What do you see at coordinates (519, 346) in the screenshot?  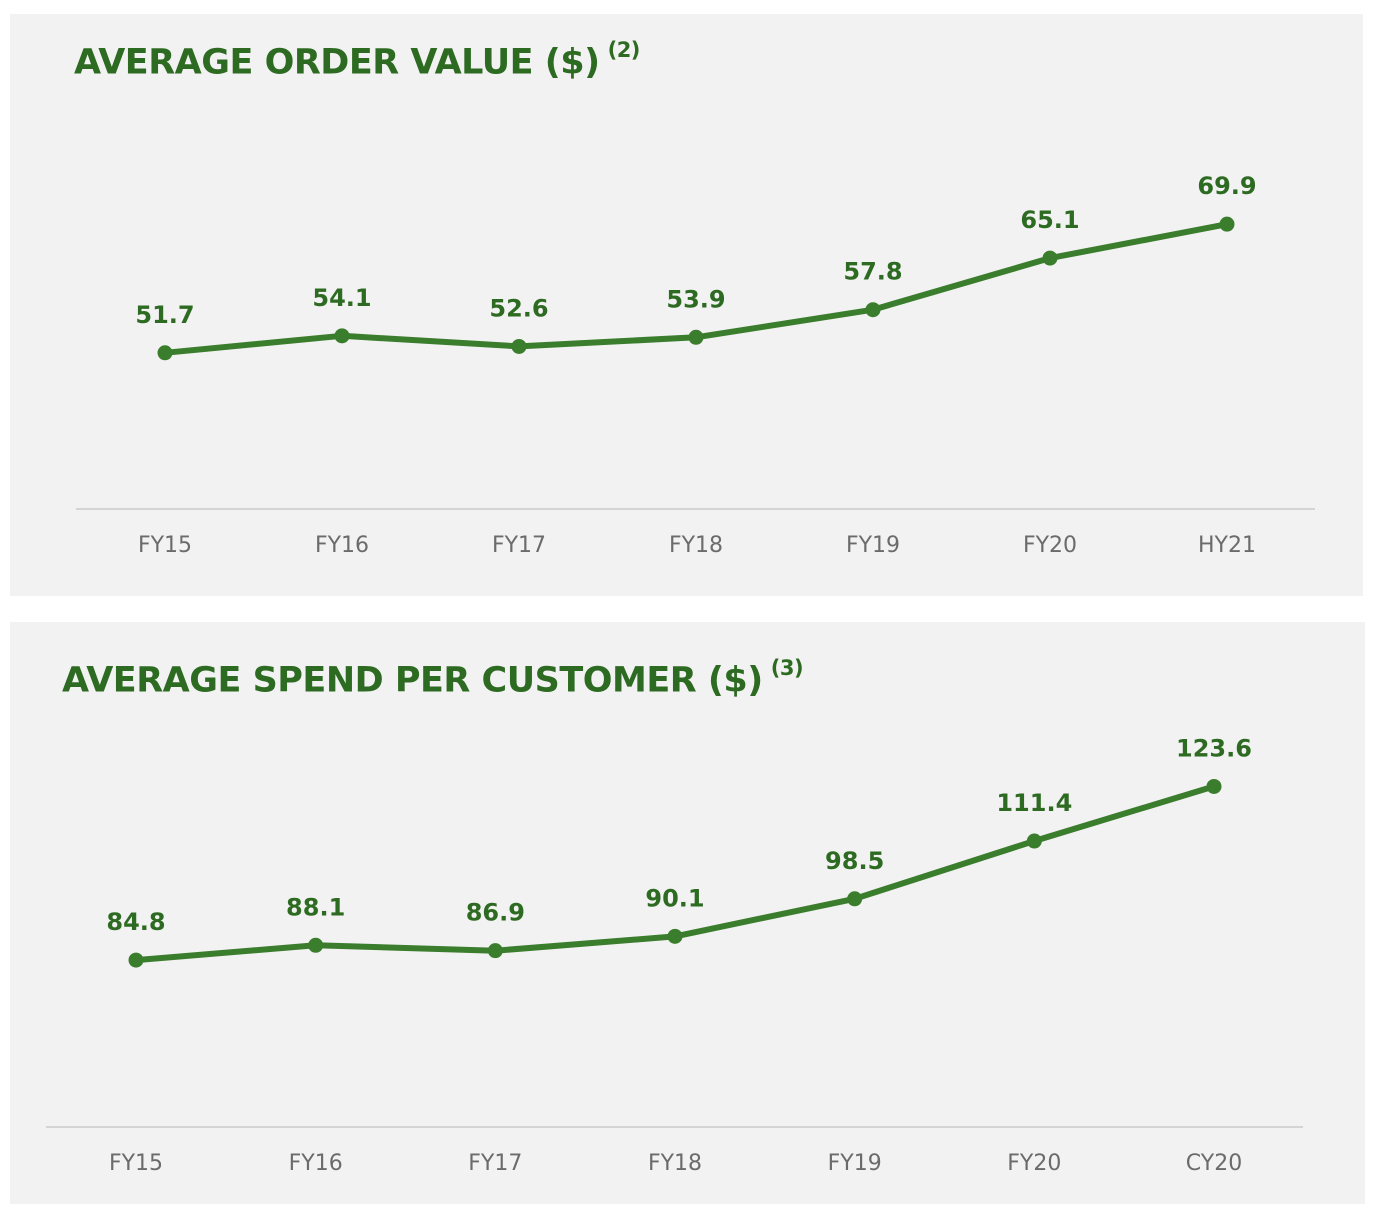 I see `aov-point-fy17` at bounding box center [519, 346].